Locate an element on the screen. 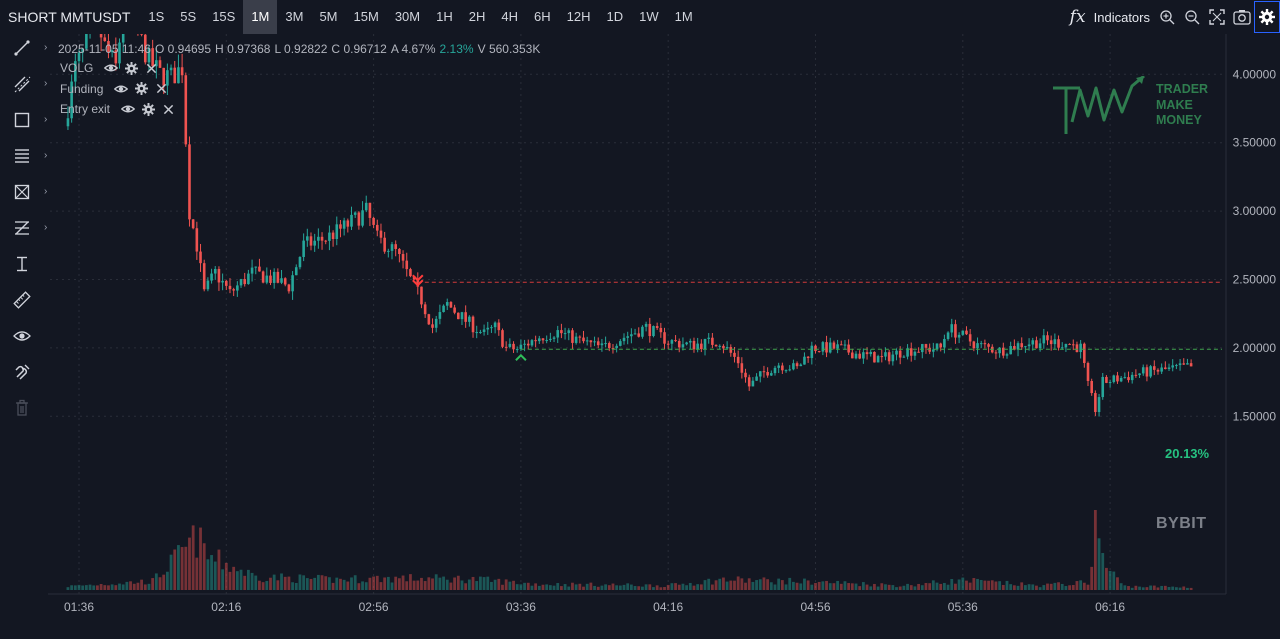  symbol-label: SHORT MMTUSDT is located at coordinates (69, 17).